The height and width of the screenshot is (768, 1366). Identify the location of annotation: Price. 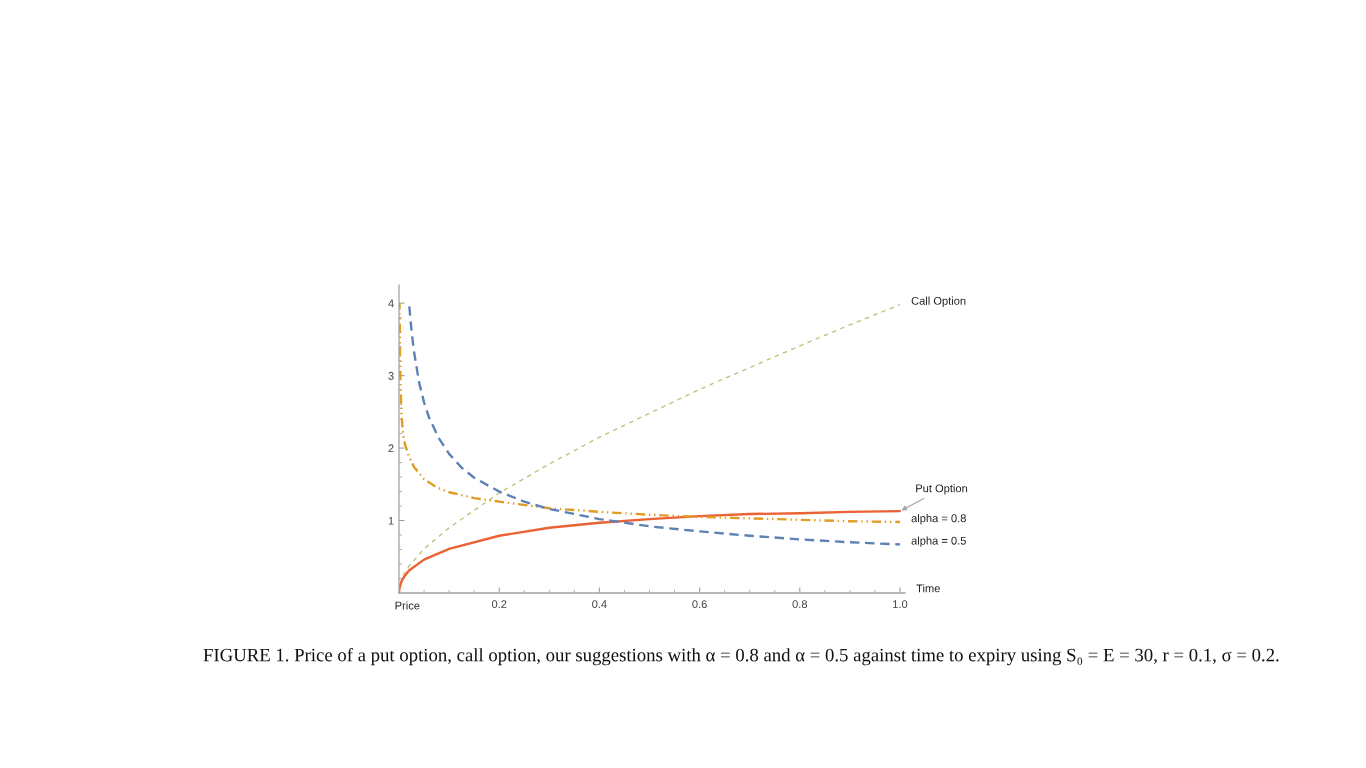
(407, 605).